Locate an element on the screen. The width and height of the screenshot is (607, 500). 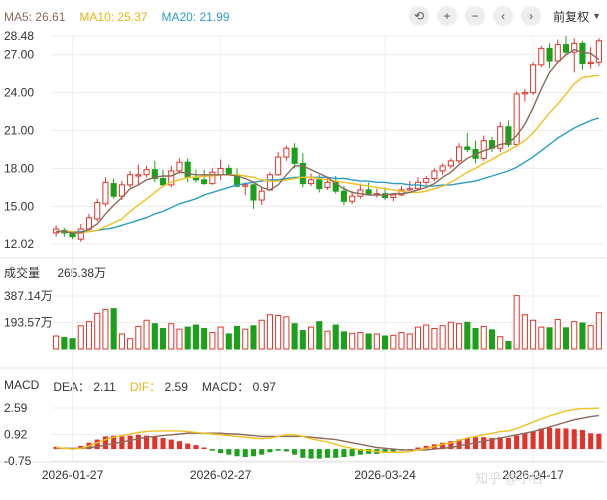
volume-tick-label: 387.14万 is located at coordinates (28, 296).